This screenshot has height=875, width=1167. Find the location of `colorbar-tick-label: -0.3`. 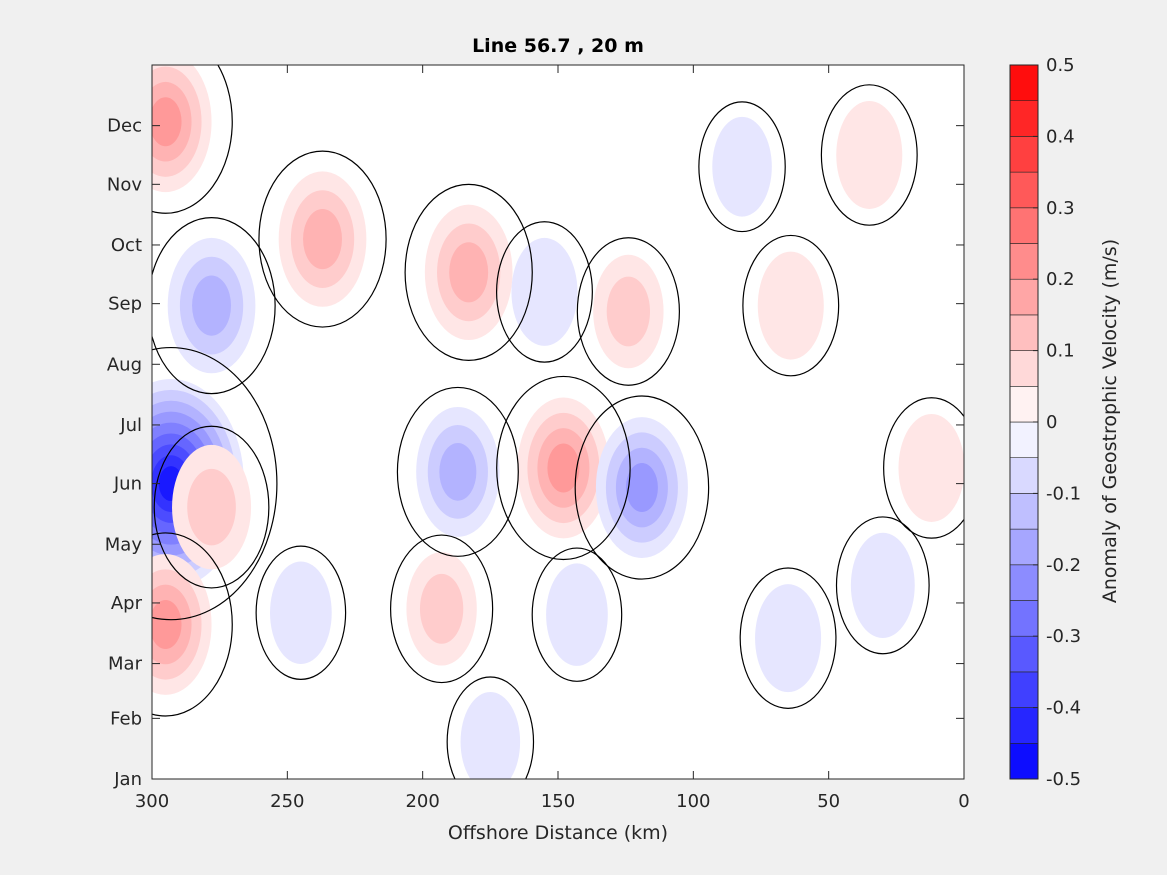

colorbar-tick-label: -0.3 is located at coordinates (1063, 636).